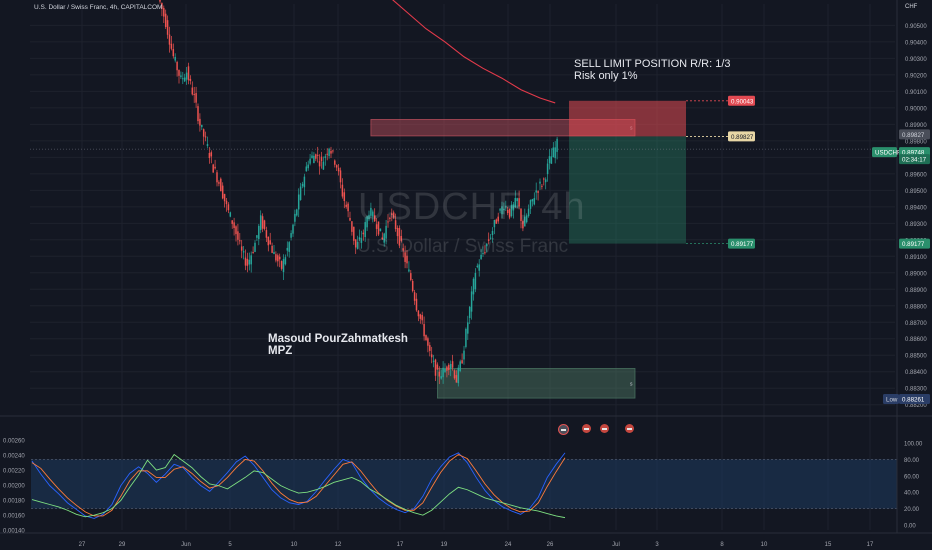  What do you see at coordinates (550, 545) in the screenshot?
I see `x-tick-label: 26` at bounding box center [550, 545].